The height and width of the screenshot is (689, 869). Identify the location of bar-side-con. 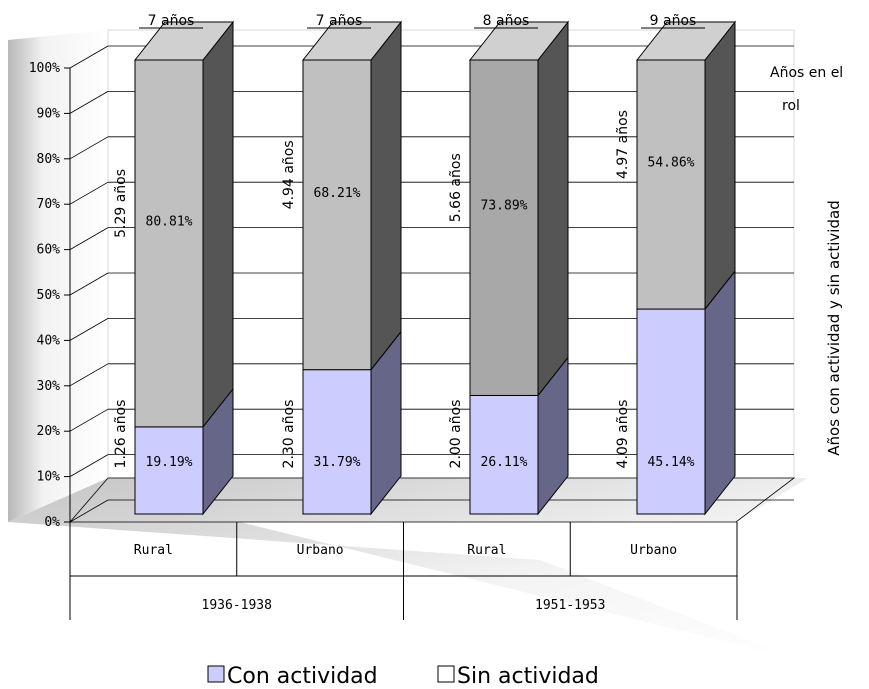
(720, 392).